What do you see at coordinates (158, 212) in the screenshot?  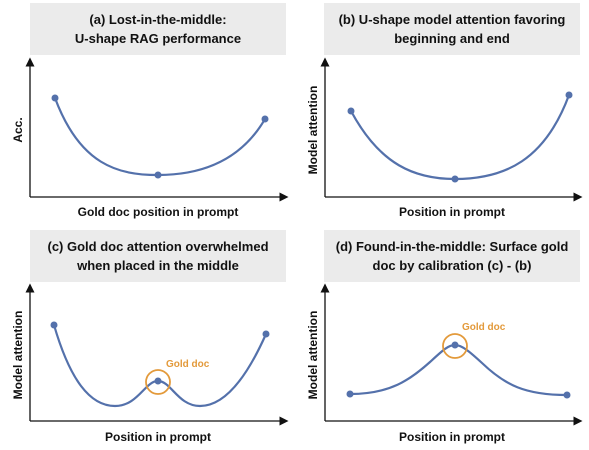 I see `x-label: Gold doc position in prompt` at bounding box center [158, 212].